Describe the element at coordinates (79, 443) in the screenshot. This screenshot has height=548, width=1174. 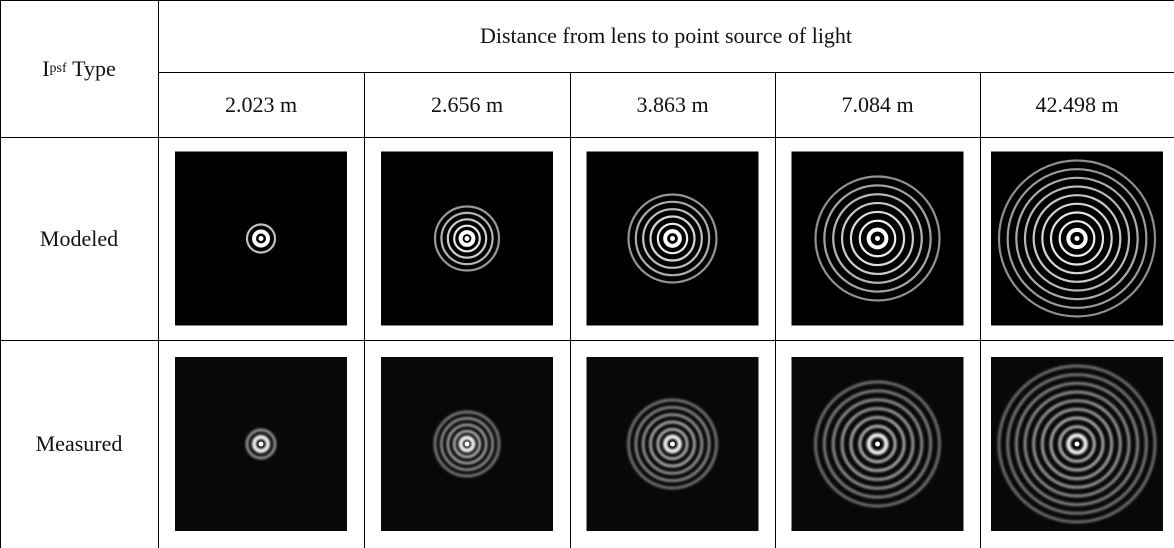
I see `row-label: Measured` at that location.